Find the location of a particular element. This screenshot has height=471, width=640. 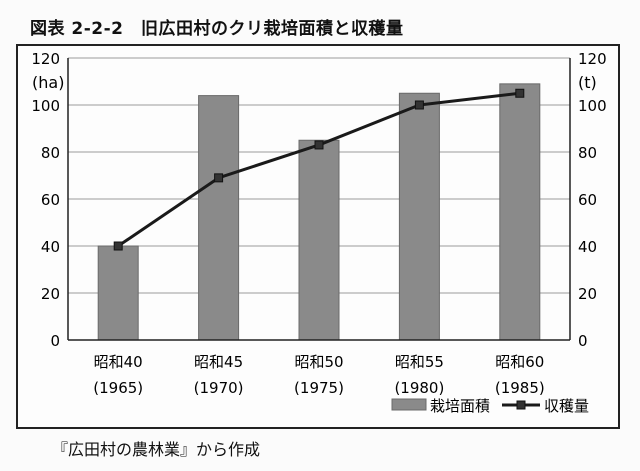

category-label: 昭和60 is located at coordinates (519, 362).